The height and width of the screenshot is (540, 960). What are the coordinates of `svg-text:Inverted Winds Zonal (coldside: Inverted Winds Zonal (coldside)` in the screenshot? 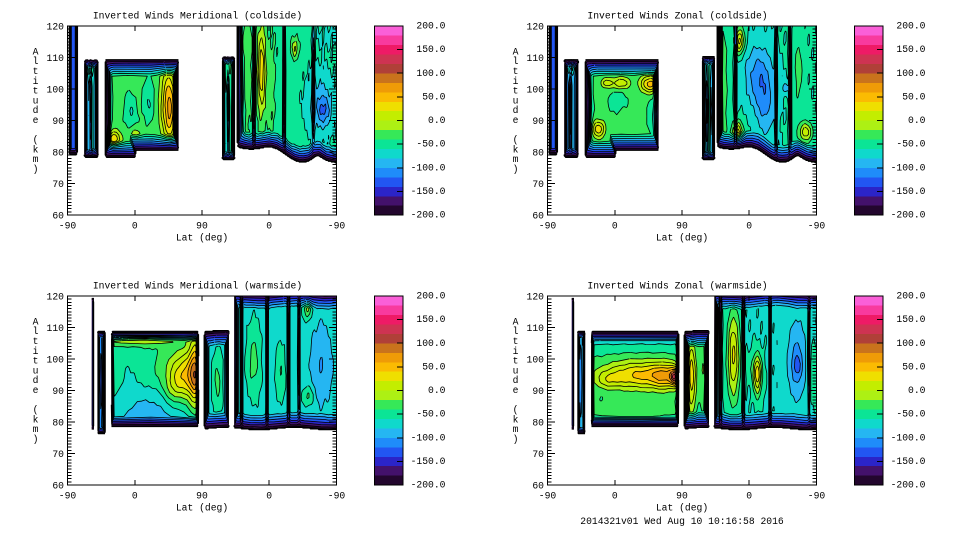 It's located at (677, 16).